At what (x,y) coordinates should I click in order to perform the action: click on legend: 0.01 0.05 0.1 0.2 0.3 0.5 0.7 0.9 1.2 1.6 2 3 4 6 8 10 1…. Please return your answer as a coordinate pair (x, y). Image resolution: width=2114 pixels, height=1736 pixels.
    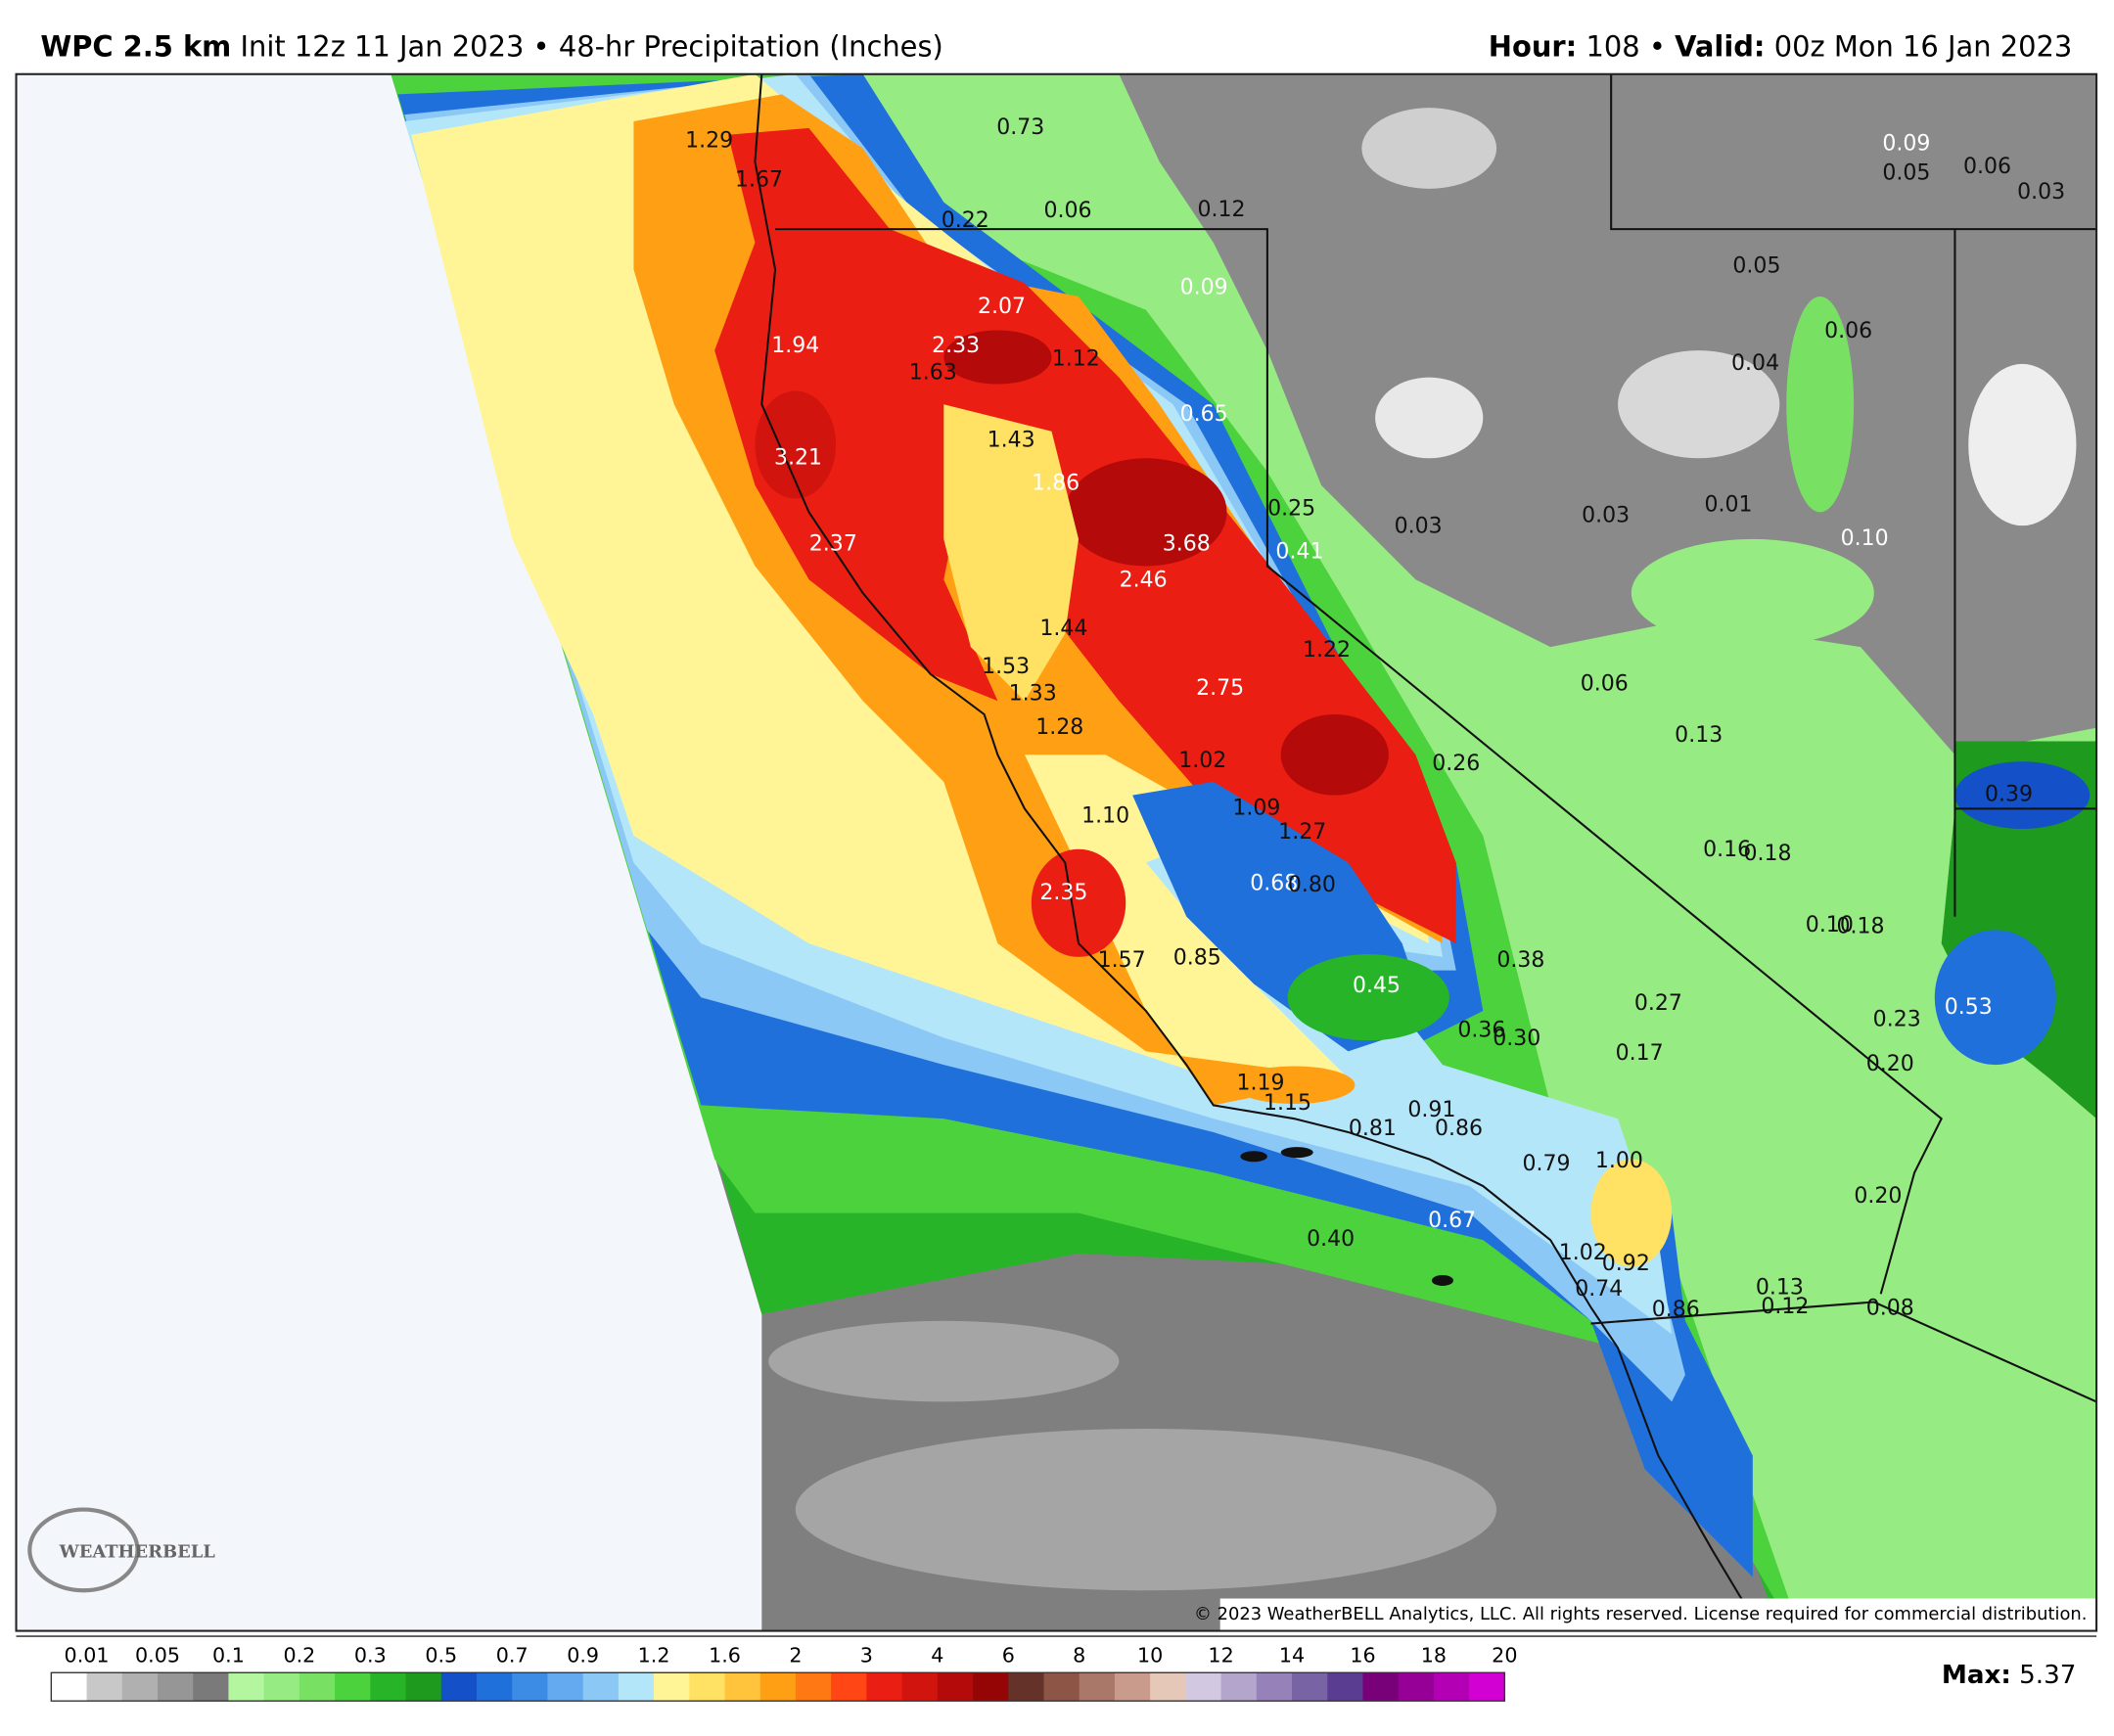
    Looking at the image, I should click on (1057, 1668).